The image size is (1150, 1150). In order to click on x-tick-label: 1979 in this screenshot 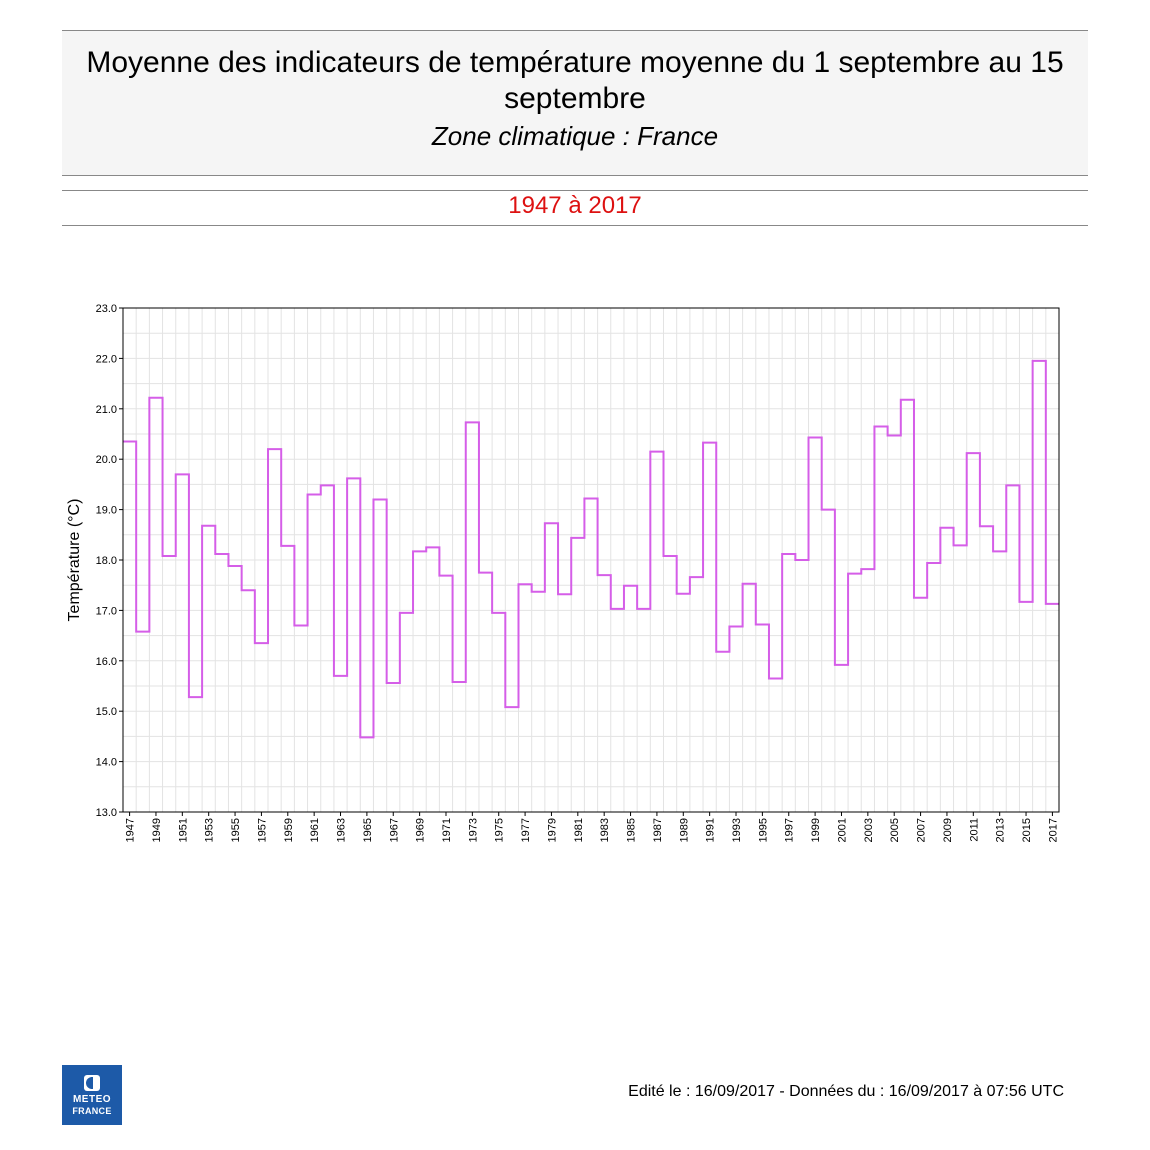, I will do `click(552, 830)`.